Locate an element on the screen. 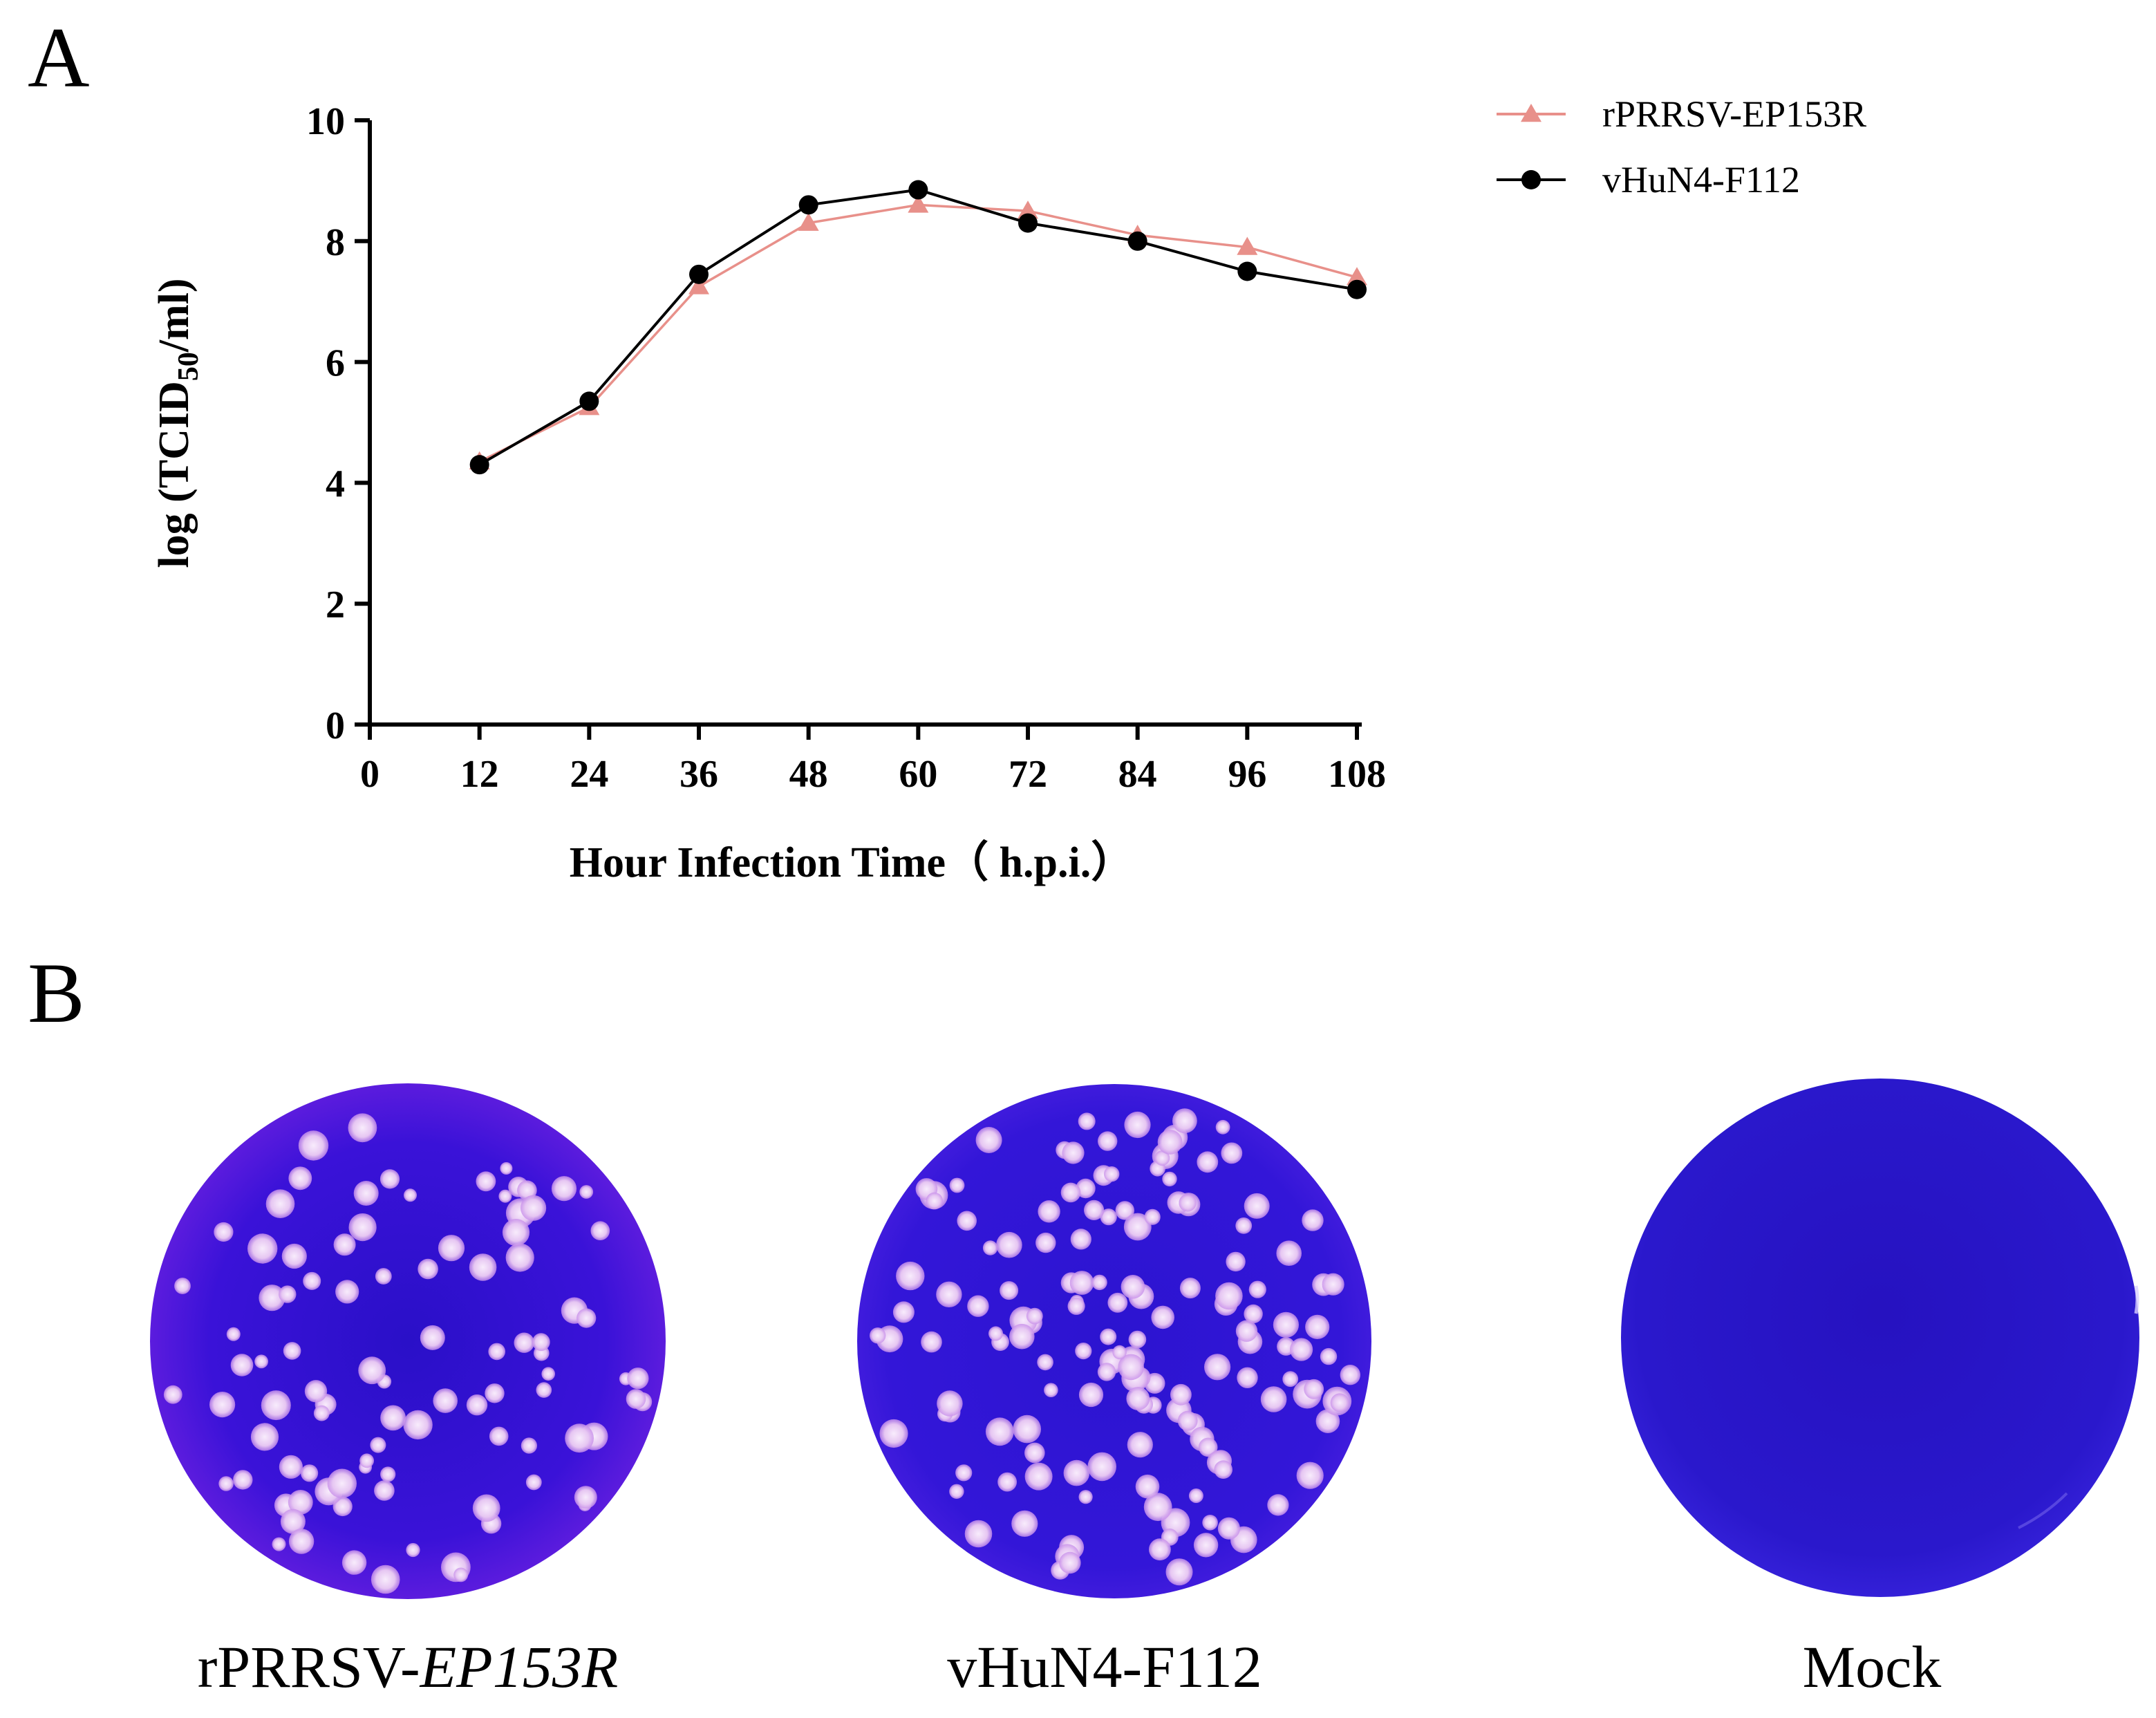 The height and width of the screenshot is (1718, 2156). x-tick-label: 48 is located at coordinates (808, 774).